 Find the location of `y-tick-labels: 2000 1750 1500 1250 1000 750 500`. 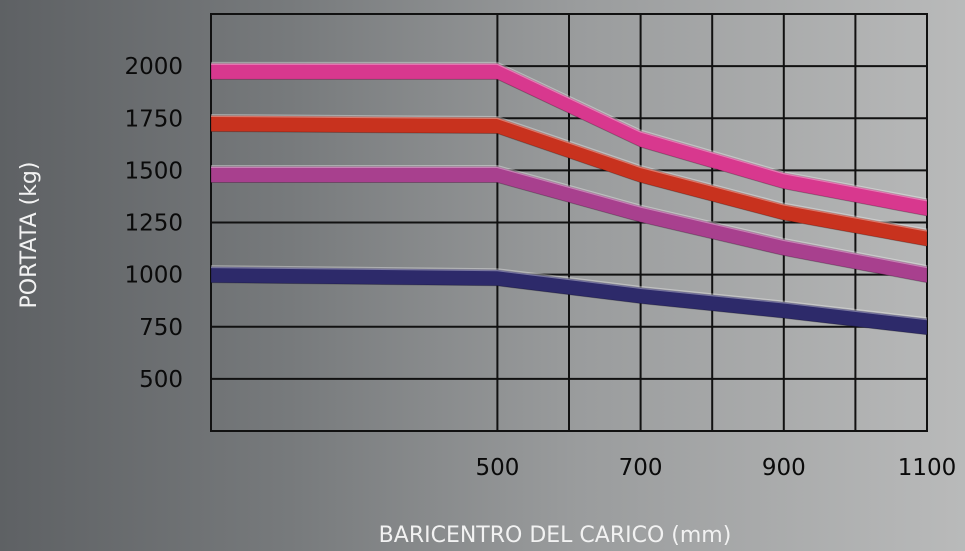

y-tick-labels: 2000 1750 1500 1250 1000 750 500 is located at coordinates (153, 223).